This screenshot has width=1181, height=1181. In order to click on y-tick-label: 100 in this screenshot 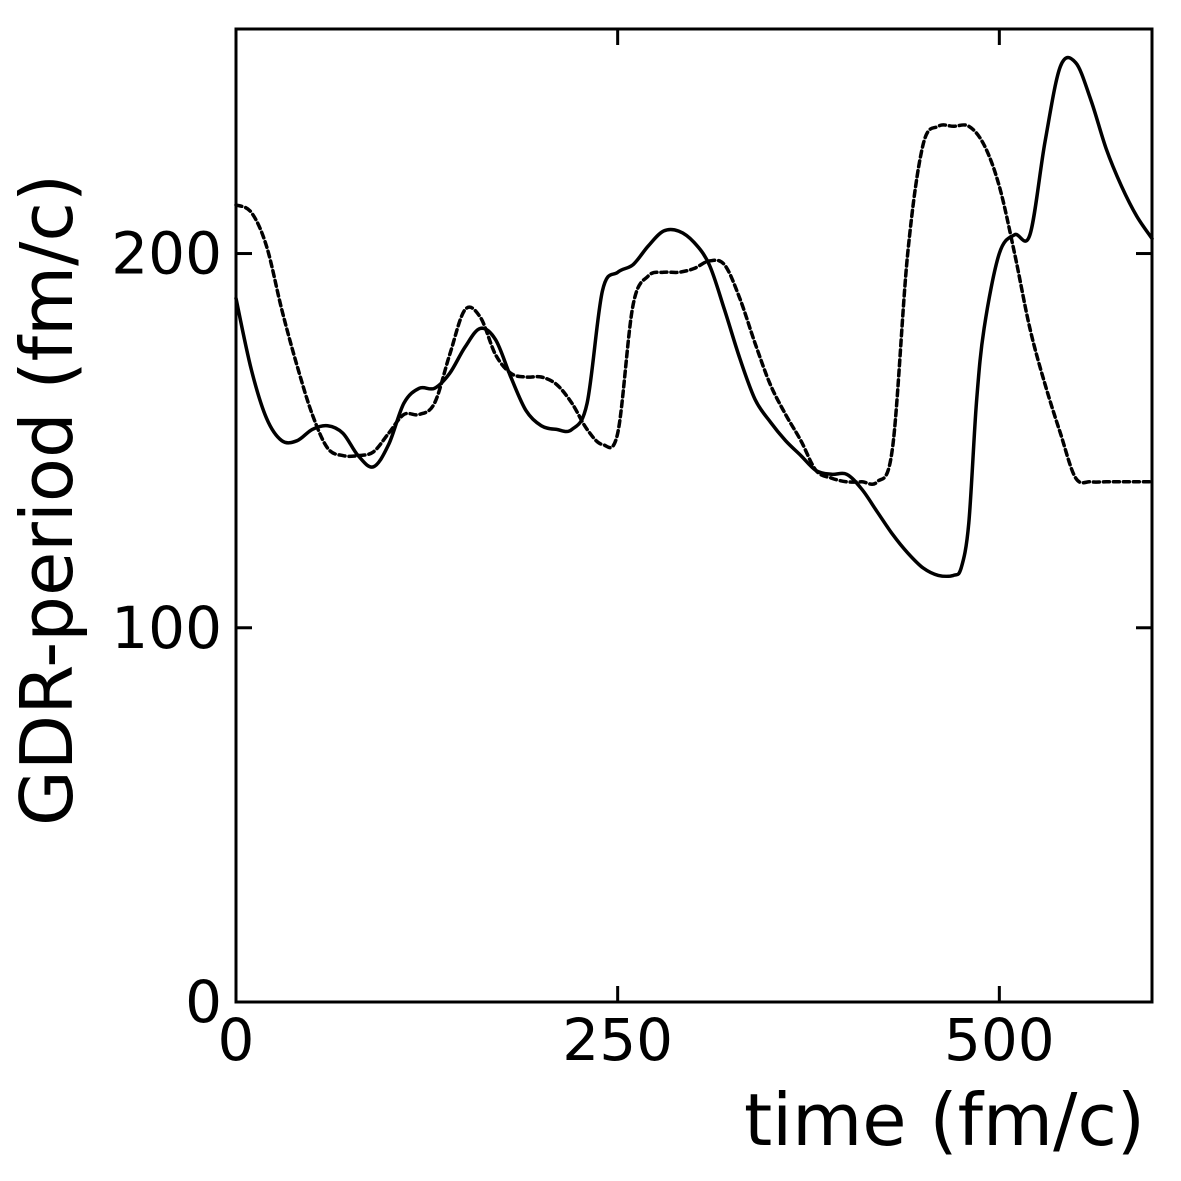, I will do `click(166, 628)`.